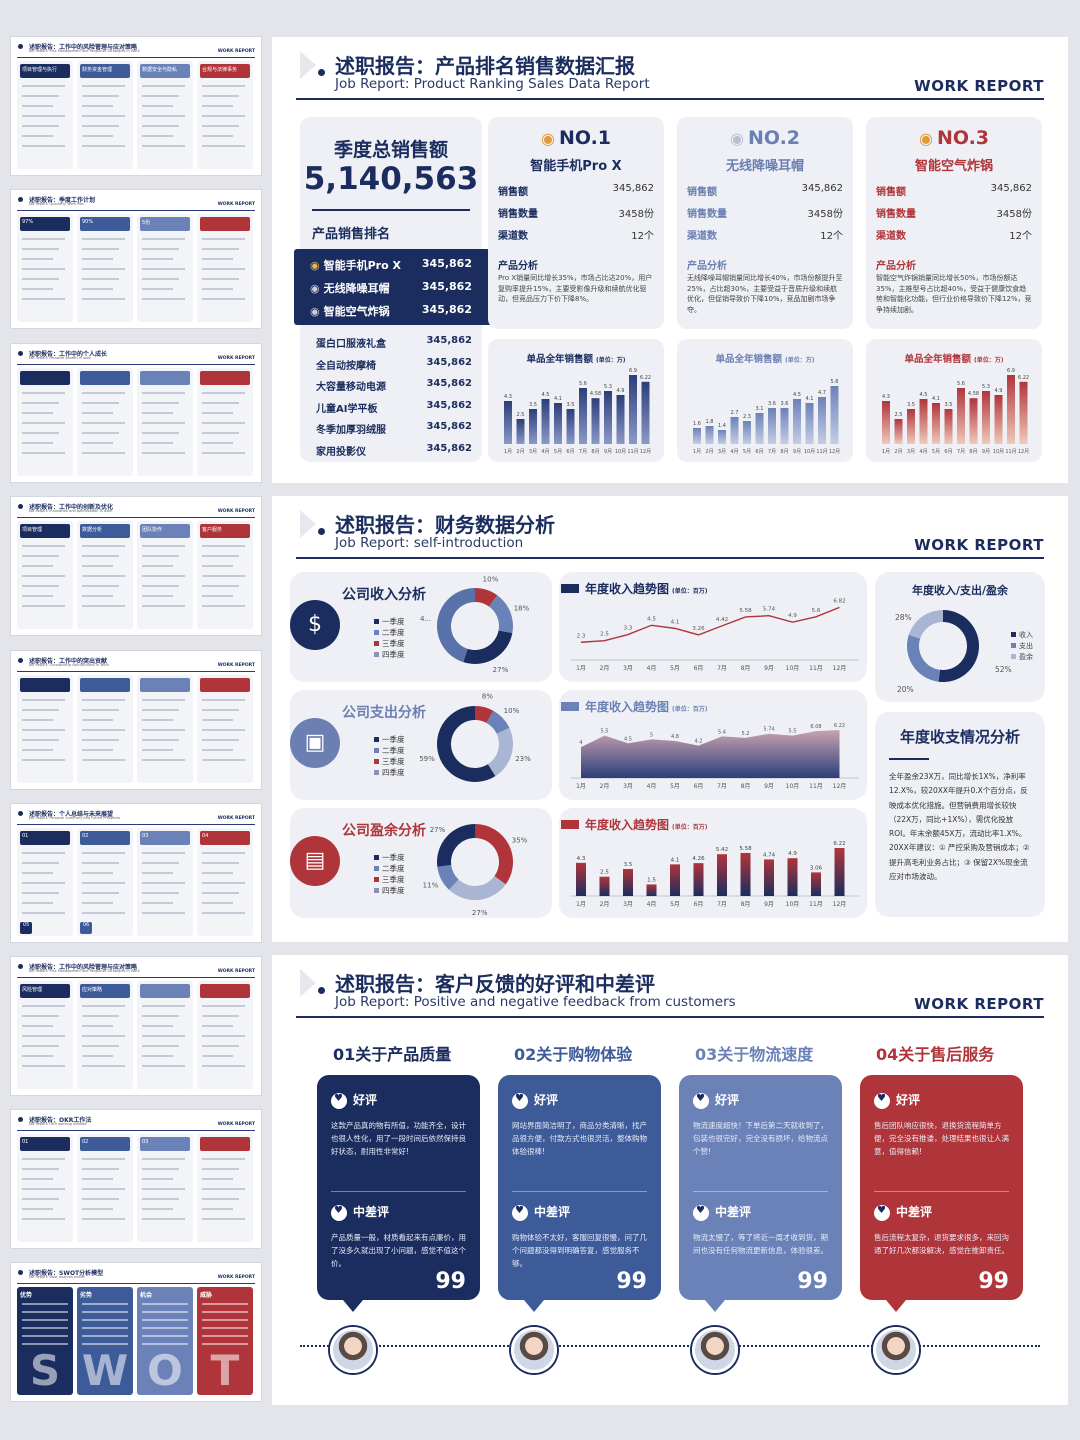  I want to click on slice-label: 27%, so click(438, 830).